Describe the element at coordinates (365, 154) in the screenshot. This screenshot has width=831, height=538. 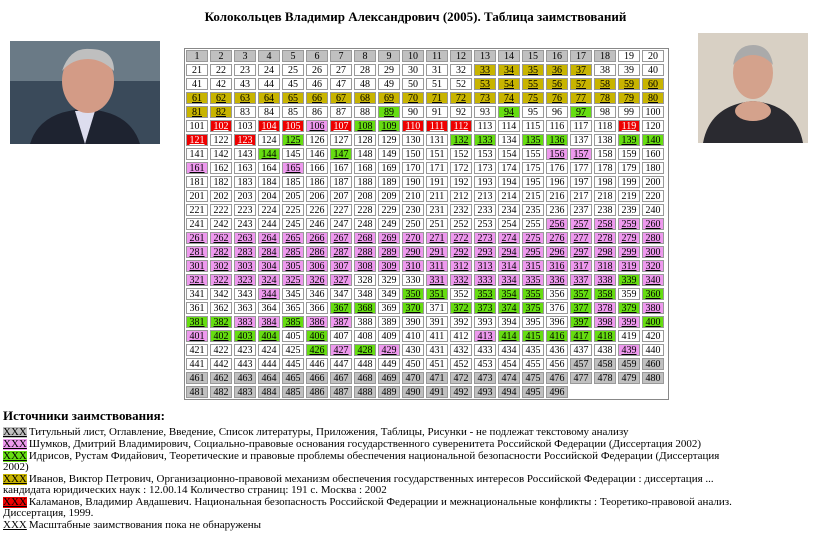
I see `page-cell: 148` at that location.